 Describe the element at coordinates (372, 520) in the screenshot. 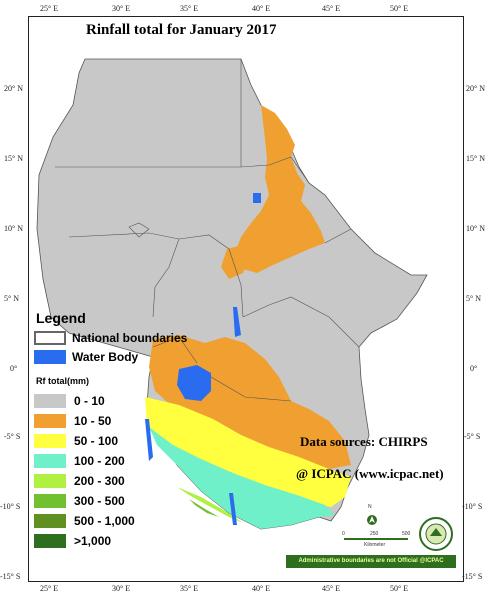

I see `north-arrow-icon` at that location.